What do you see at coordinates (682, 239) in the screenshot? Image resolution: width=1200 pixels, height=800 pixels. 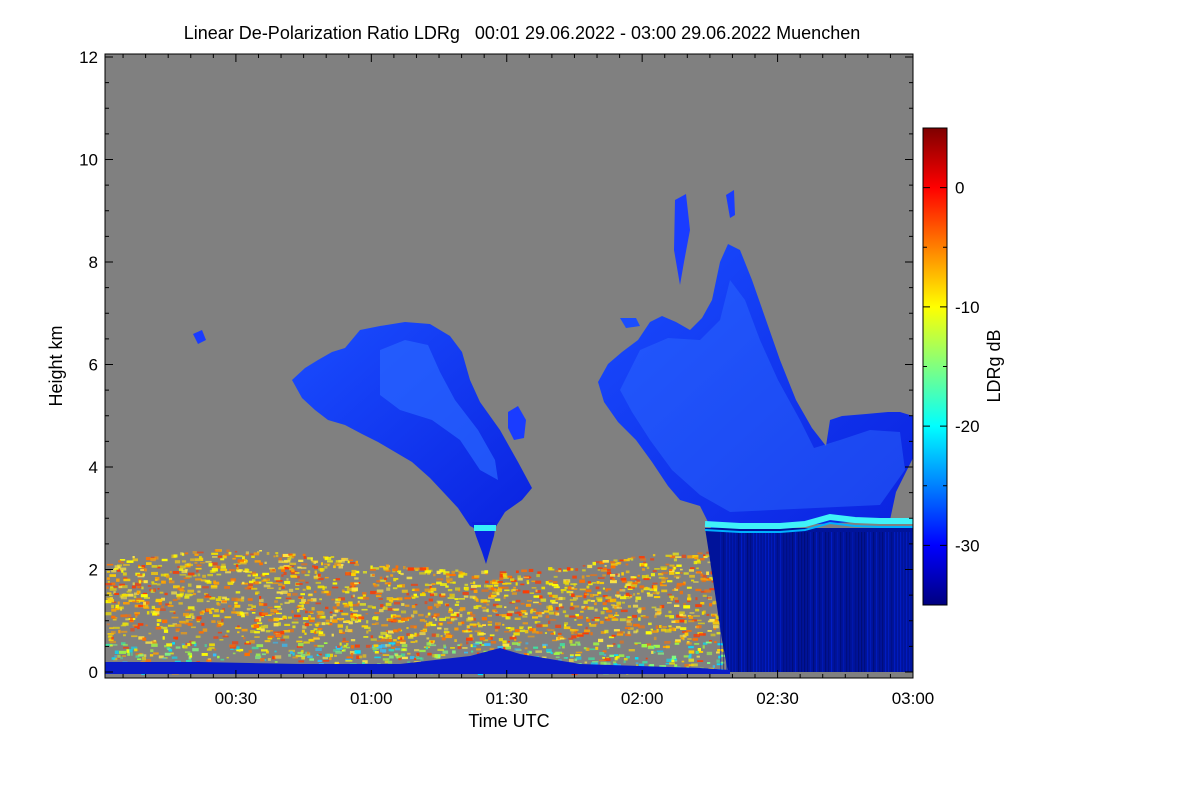 I see `cloud-2-fallstreak` at bounding box center [682, 239].